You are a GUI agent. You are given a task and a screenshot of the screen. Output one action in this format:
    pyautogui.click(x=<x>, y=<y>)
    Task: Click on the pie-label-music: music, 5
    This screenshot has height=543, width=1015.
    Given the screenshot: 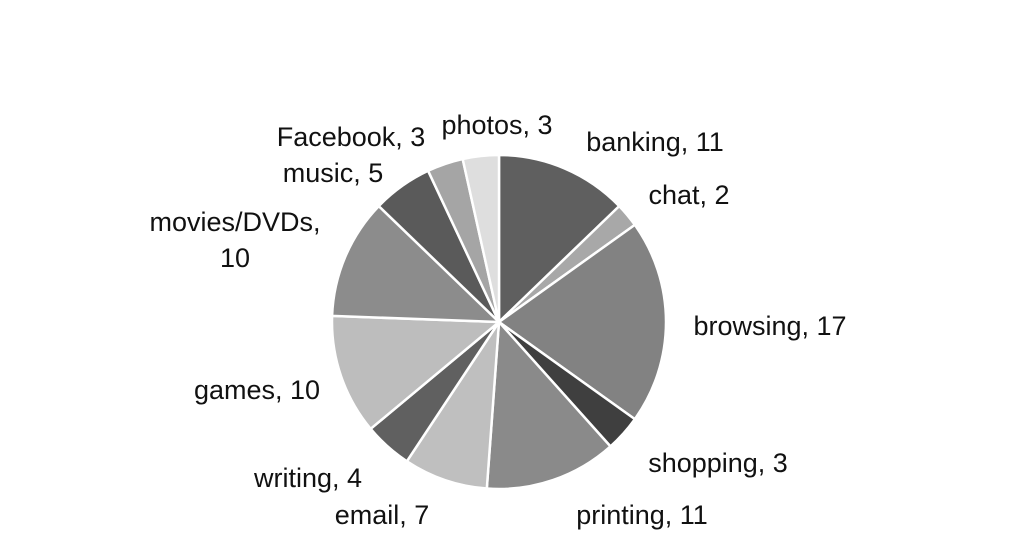 What is the action you would take?
    pyautogui.click(x=333, y=173)
    